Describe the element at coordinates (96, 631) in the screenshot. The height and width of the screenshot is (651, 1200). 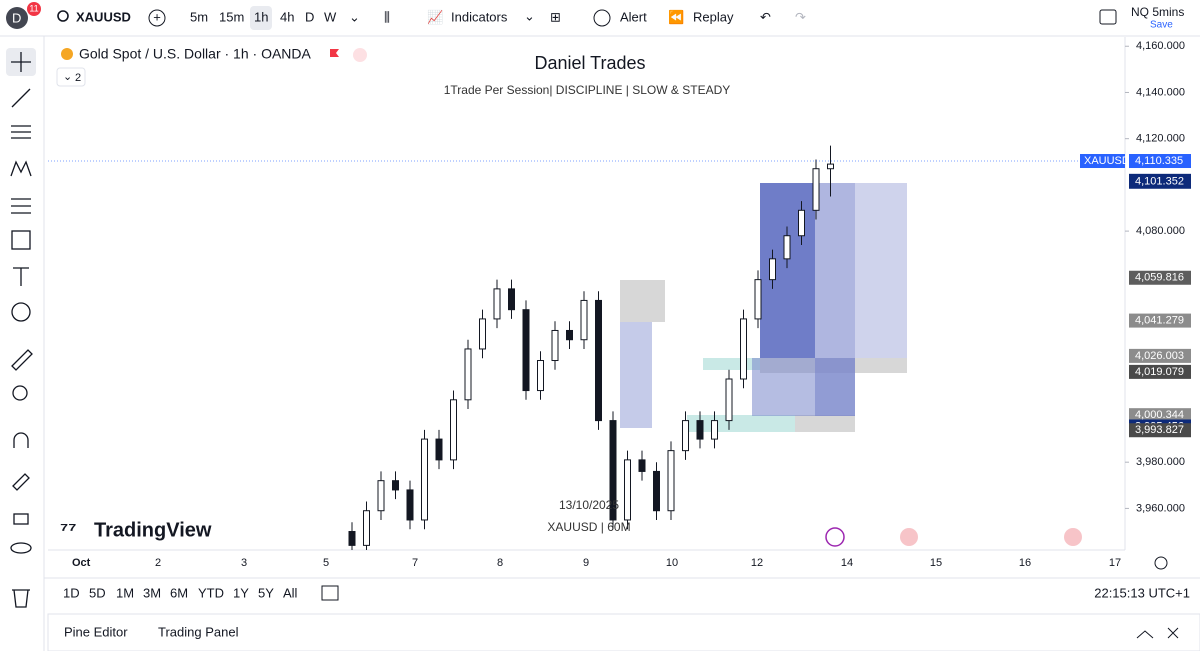
I see `panel-tab: Pine Editor` at that location.